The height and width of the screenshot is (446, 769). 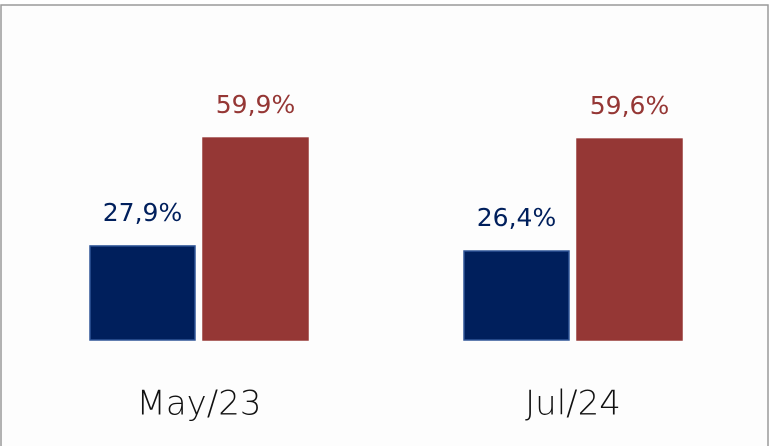 What do you see at coordinates (198, 404) in the screenshot?
I see `x-tick-label: May/23` at bounding box center [198, 404].